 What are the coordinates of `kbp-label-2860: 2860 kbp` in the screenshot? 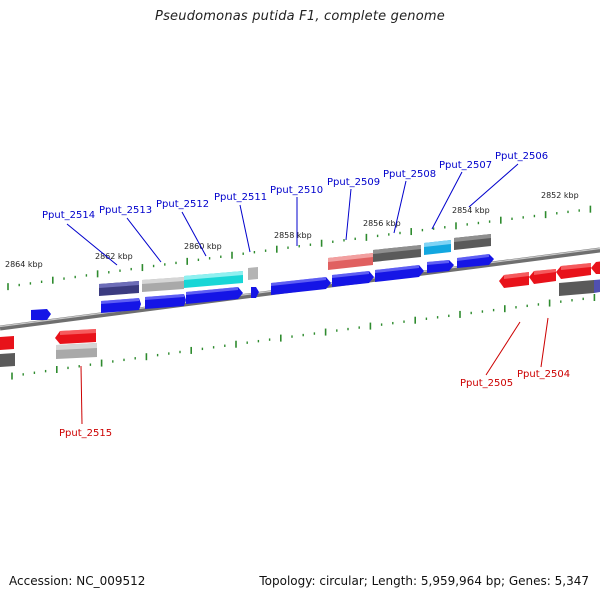 It's located at (203, 246).